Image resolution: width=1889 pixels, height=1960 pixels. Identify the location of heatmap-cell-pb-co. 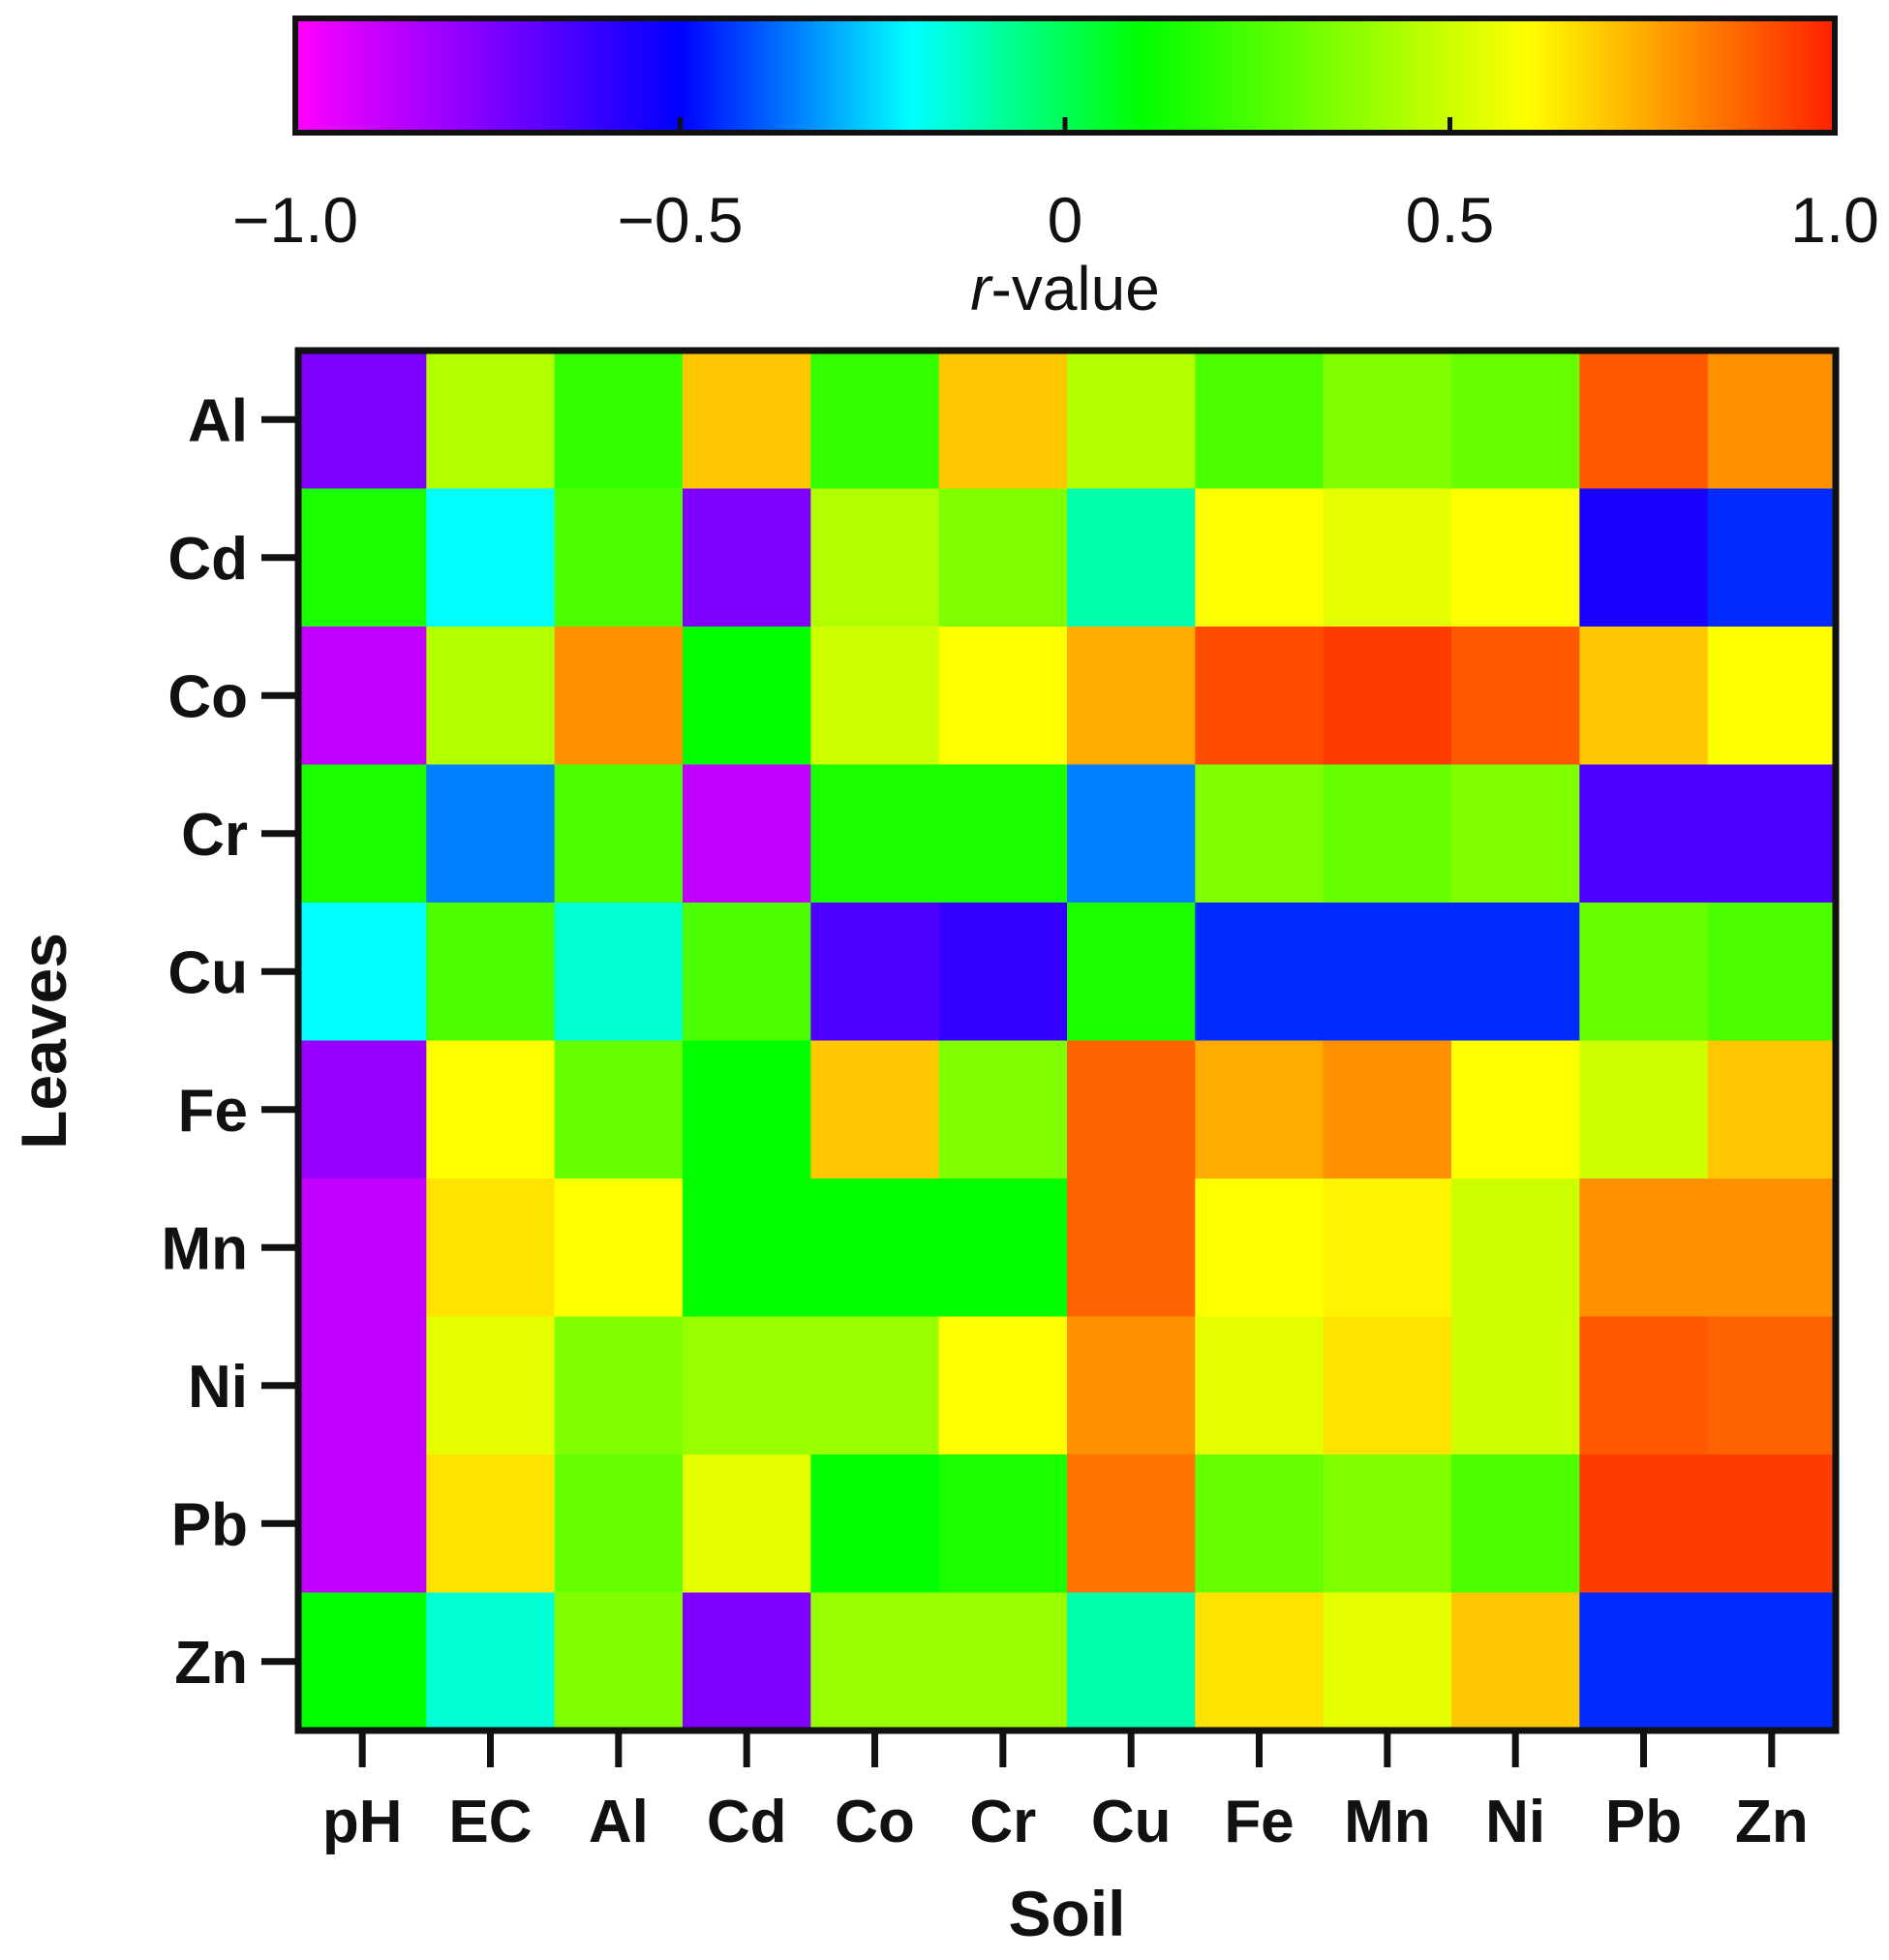
(875, 1524).